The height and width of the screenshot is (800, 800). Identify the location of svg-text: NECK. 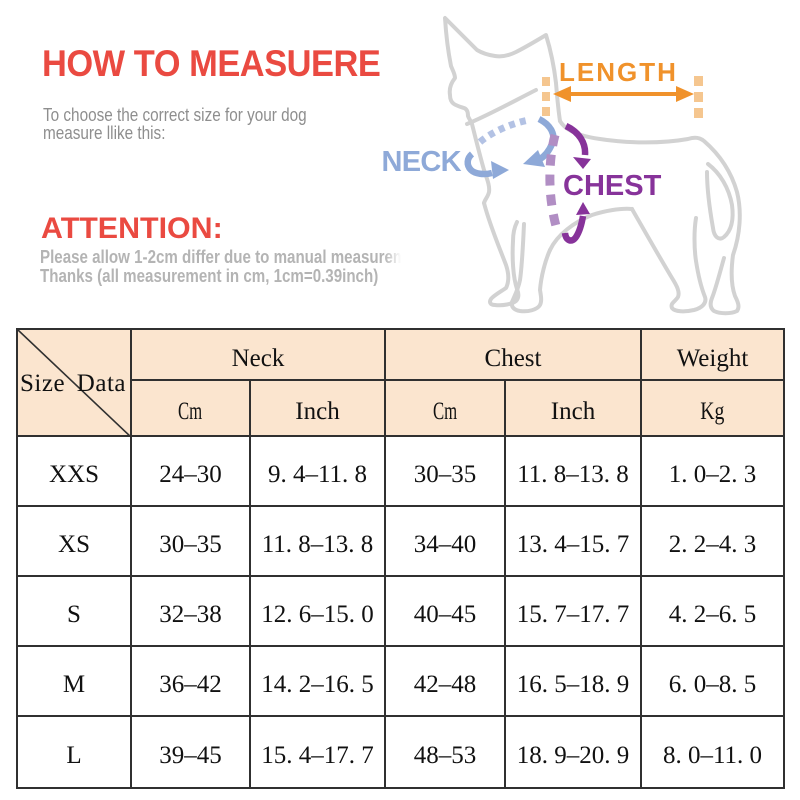
(422, 162).